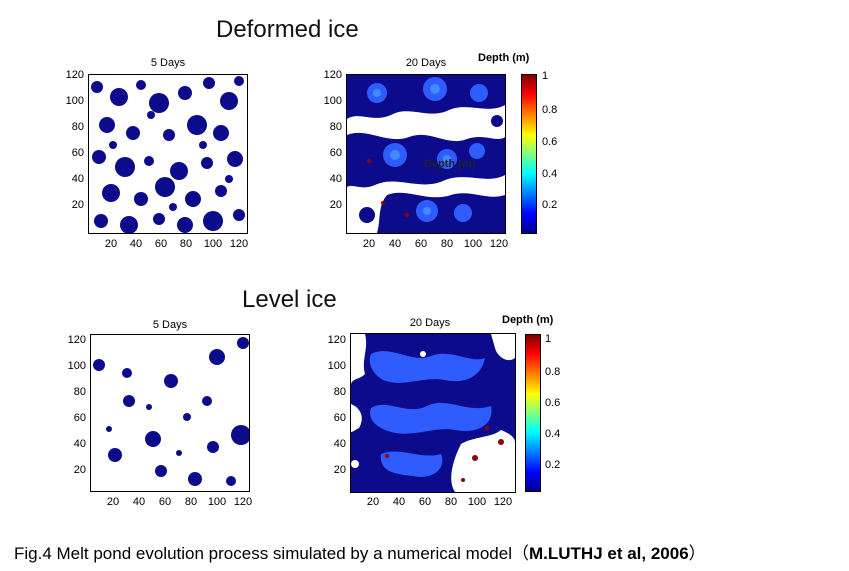 Image resolution: width=849 pixels, height=571 pixels. Describe the element at coordinates (533, 413) in the screenshot. I see `colorbar-level` at that location.